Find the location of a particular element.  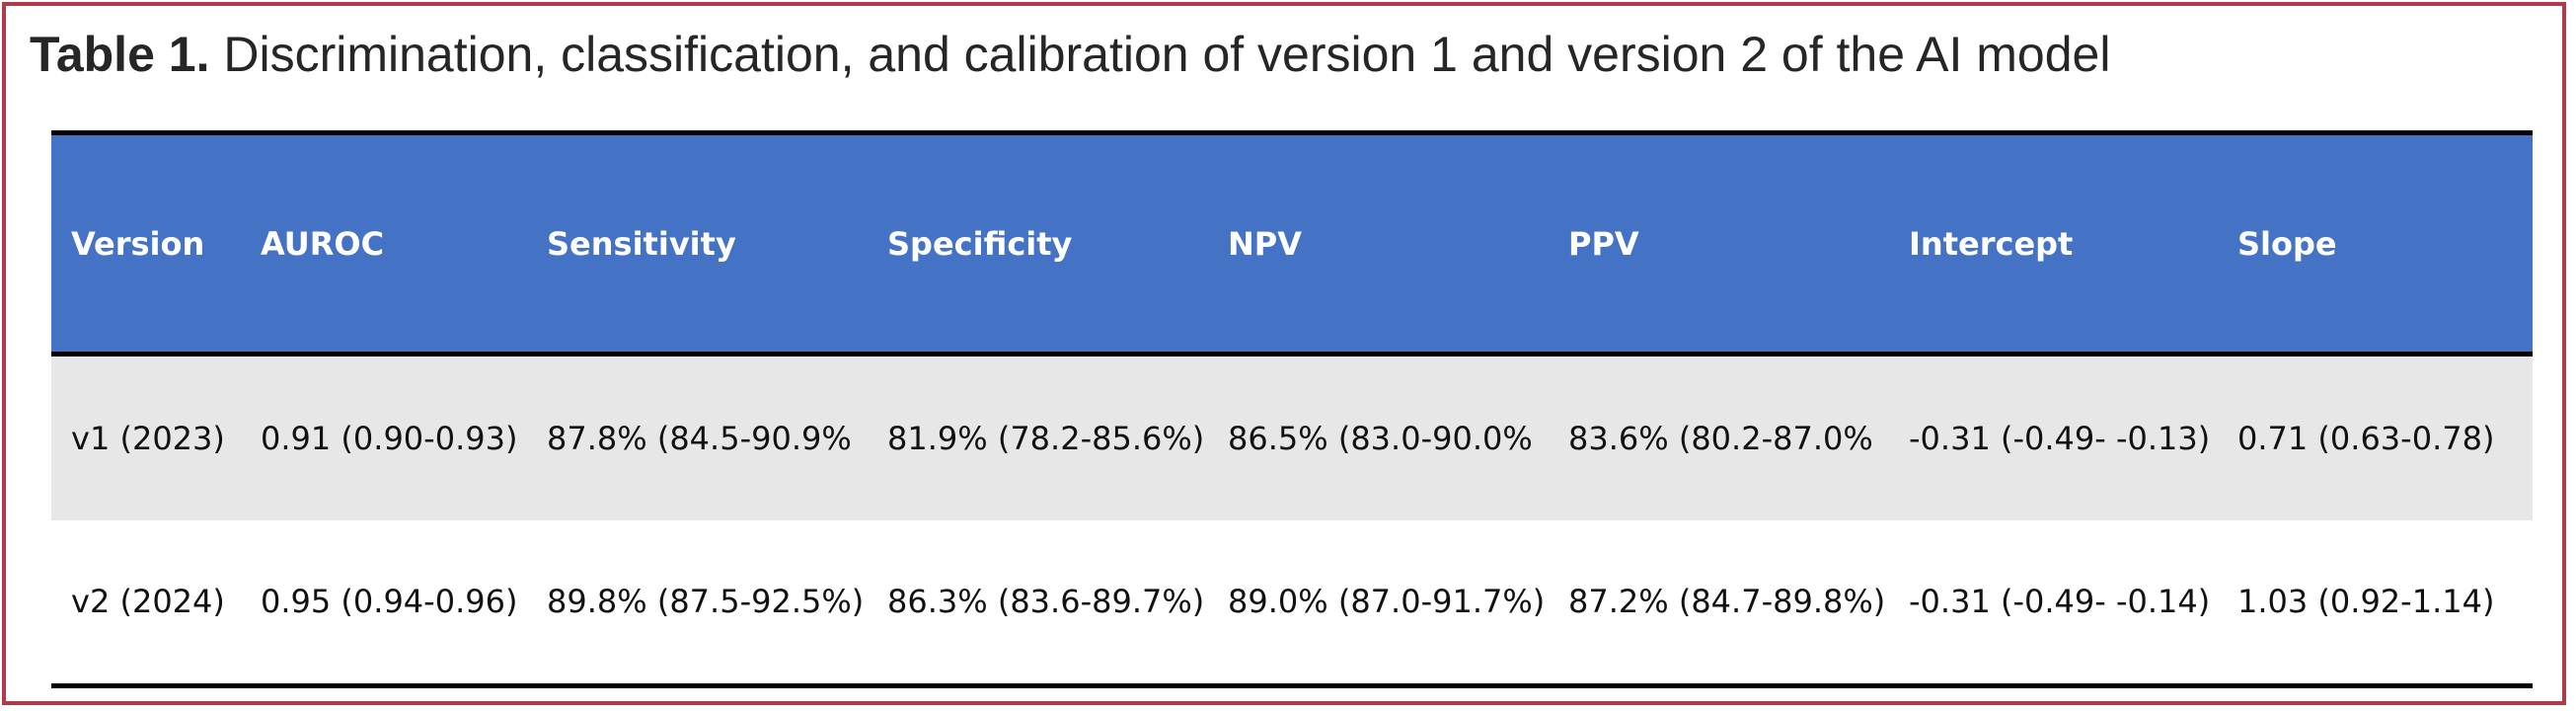

cell-slope: 0.71 (0.63-0.78) is located at coordinates (2366, 438).